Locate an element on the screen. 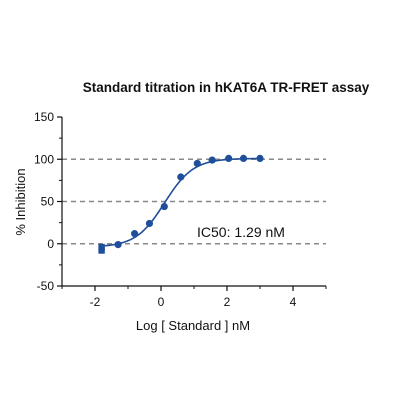 The height and width of the screenshot is (415, 409). y-tick-label: 50 is located at coordinates (48, 202).